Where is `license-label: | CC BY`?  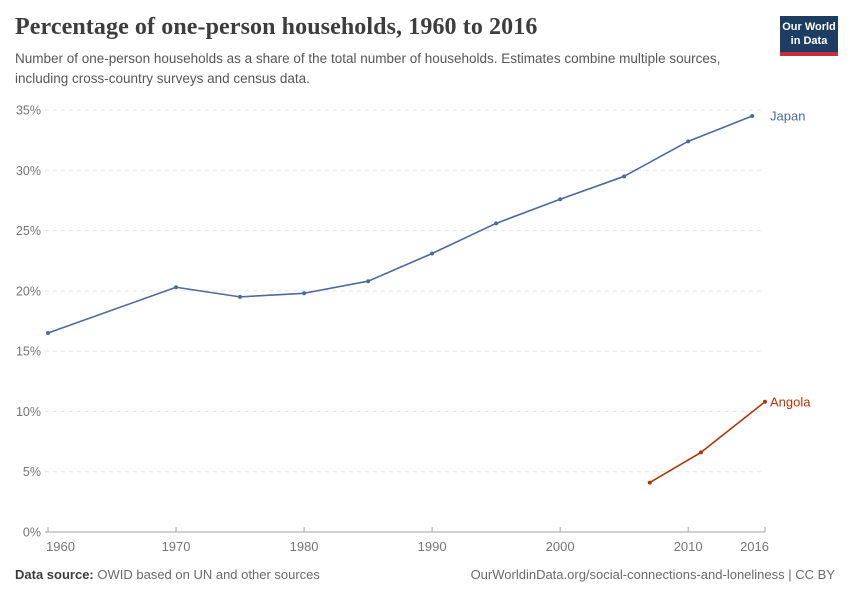
license-label: | CC BY is located at coordinates (809, 574).